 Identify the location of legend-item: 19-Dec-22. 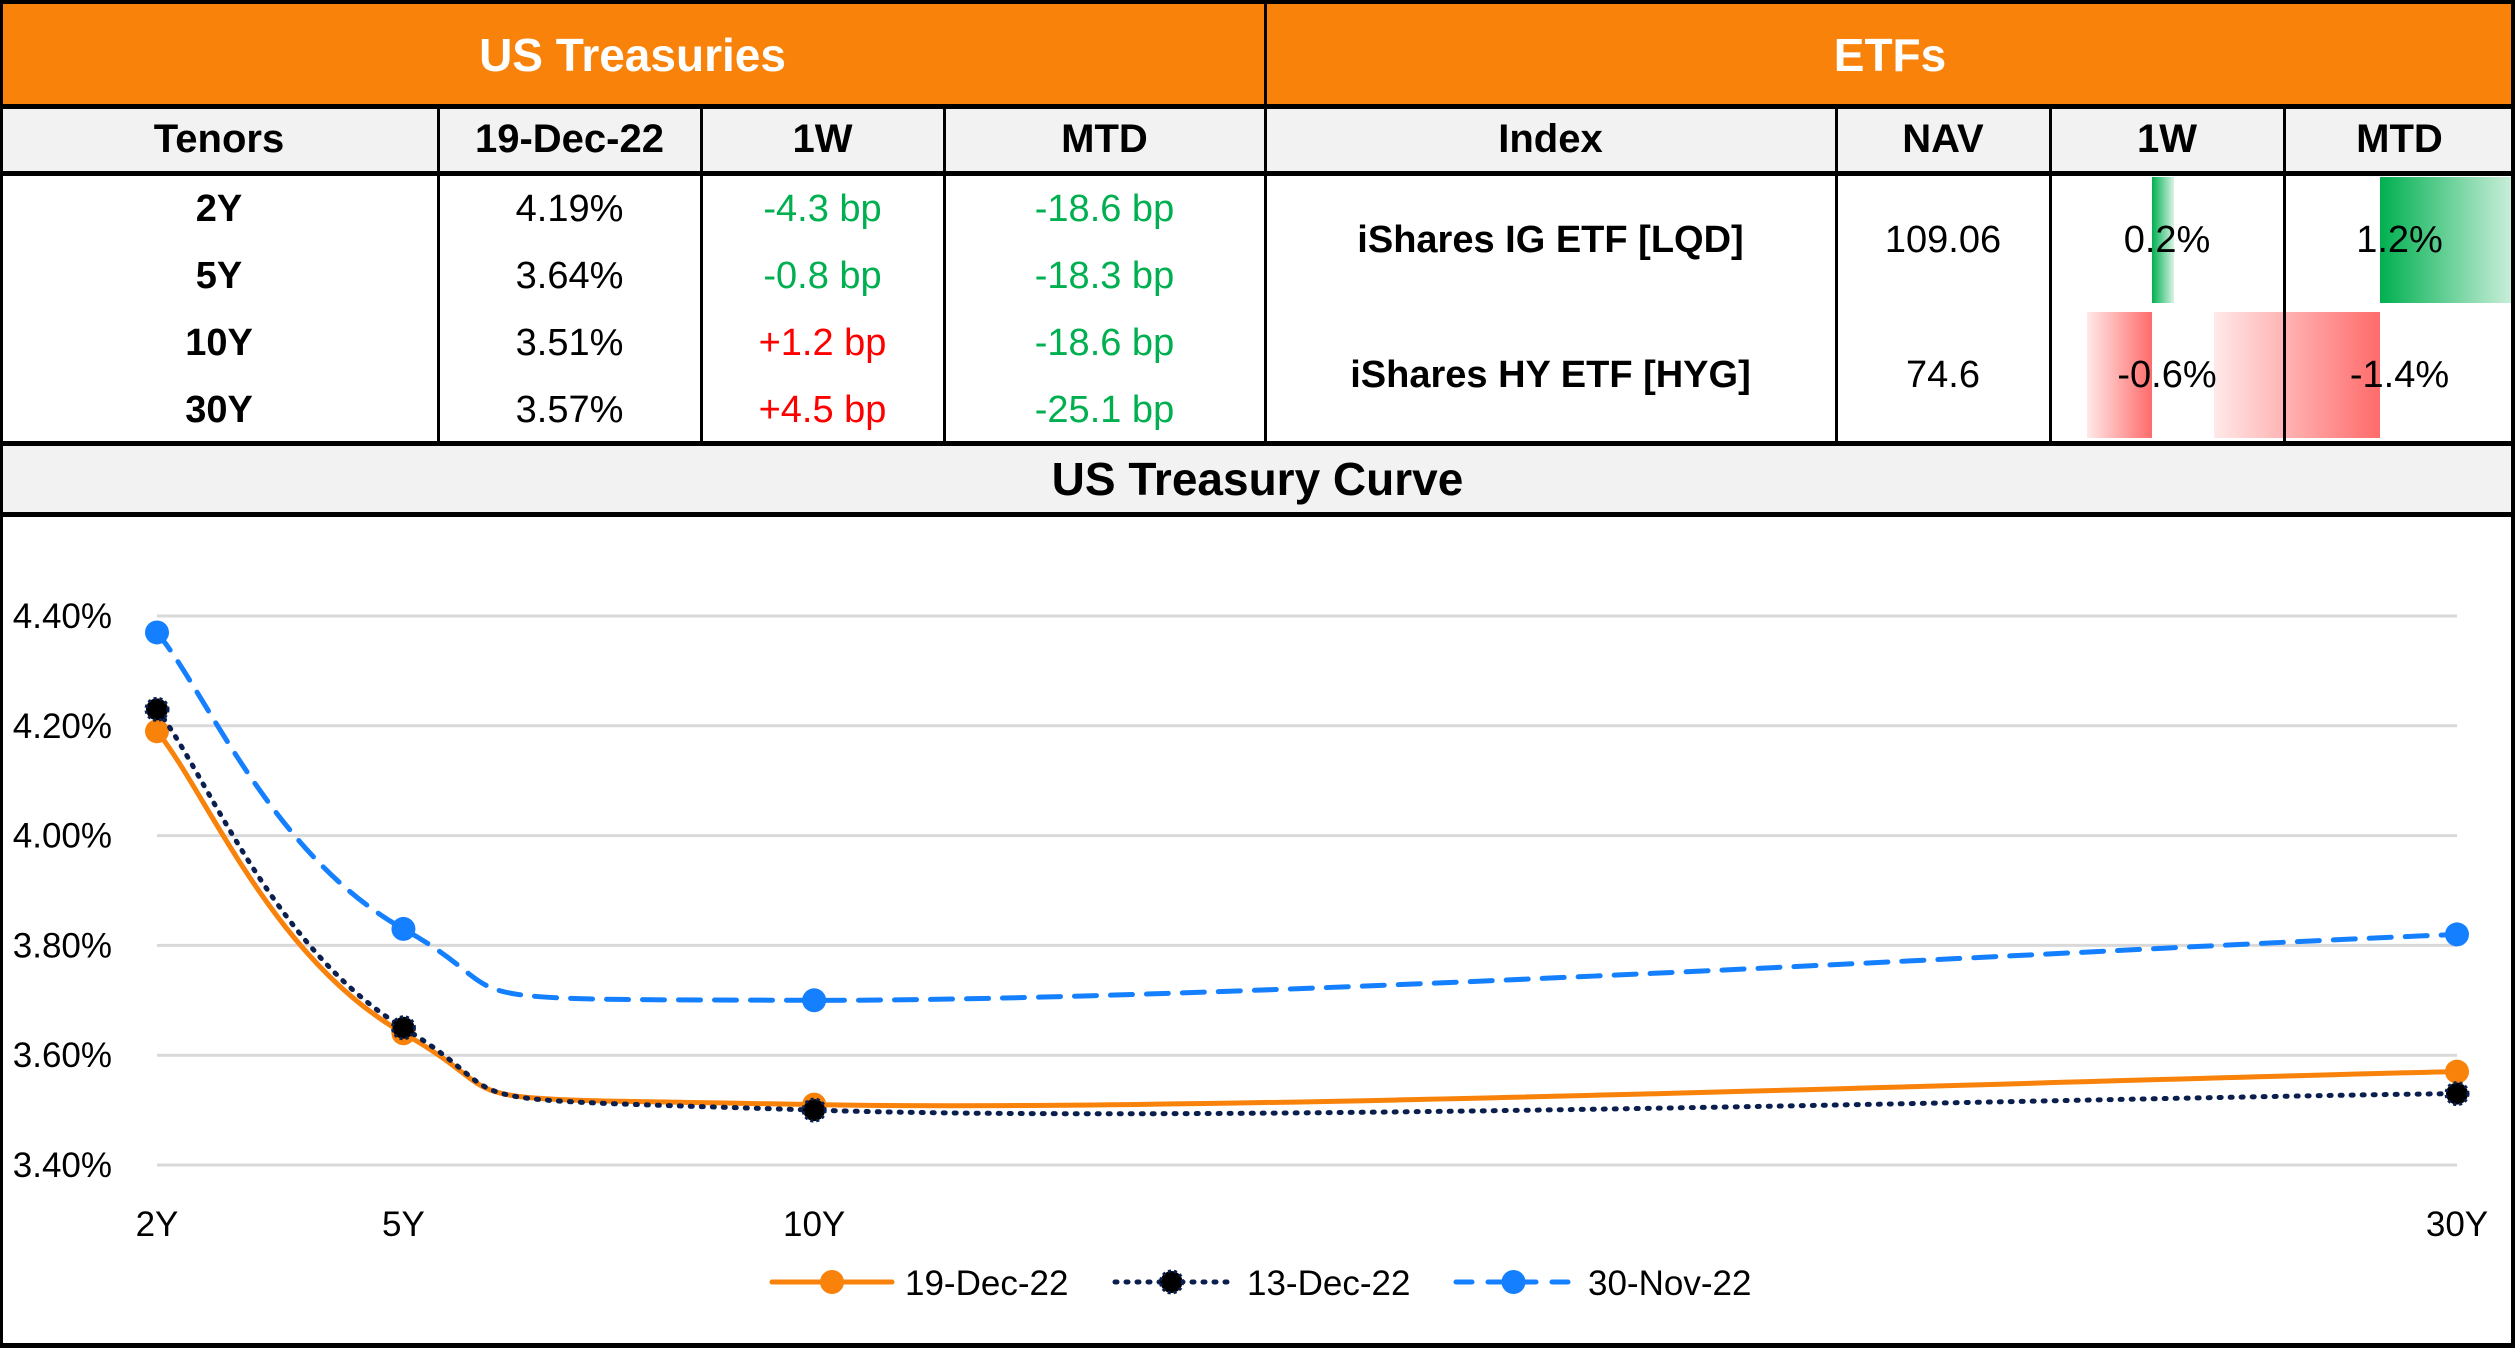
(918, 1283).